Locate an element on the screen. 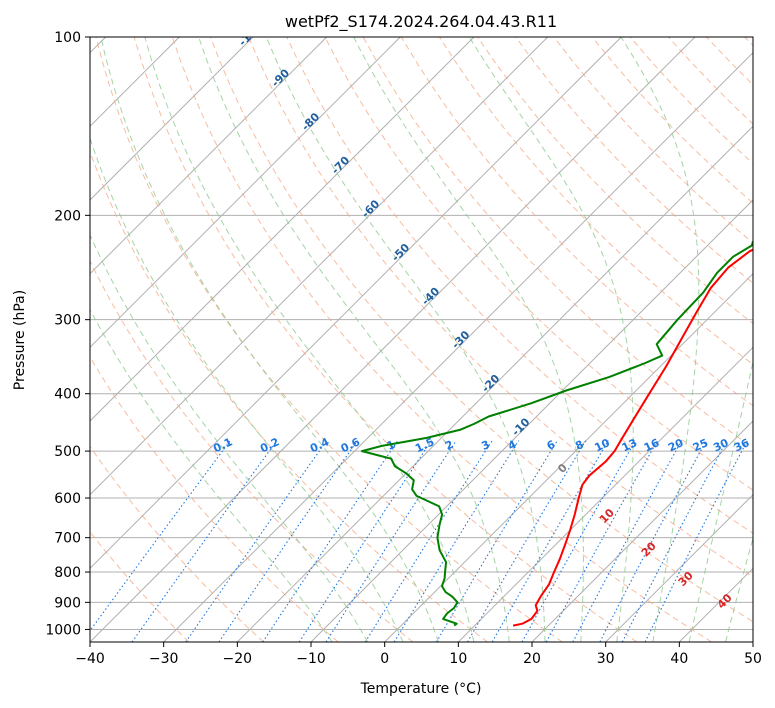 The image size is (775, 708). y-tick-label: 800 is located at coordinates (67, 573).